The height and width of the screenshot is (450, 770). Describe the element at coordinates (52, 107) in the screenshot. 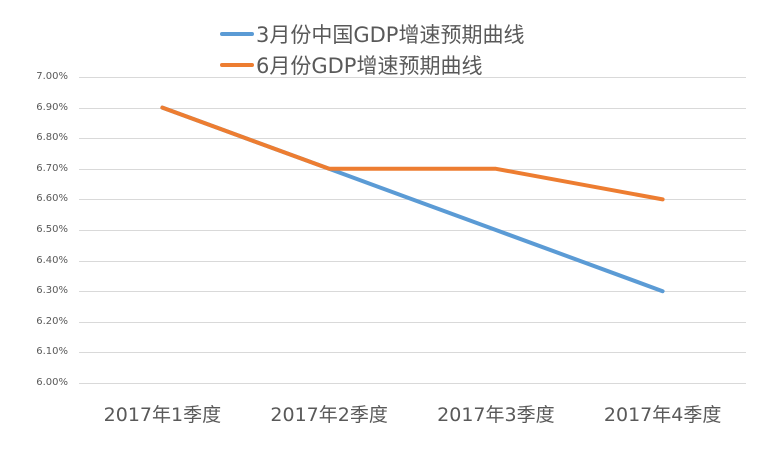

I see `y-tick-label: 6.90%` at that location.